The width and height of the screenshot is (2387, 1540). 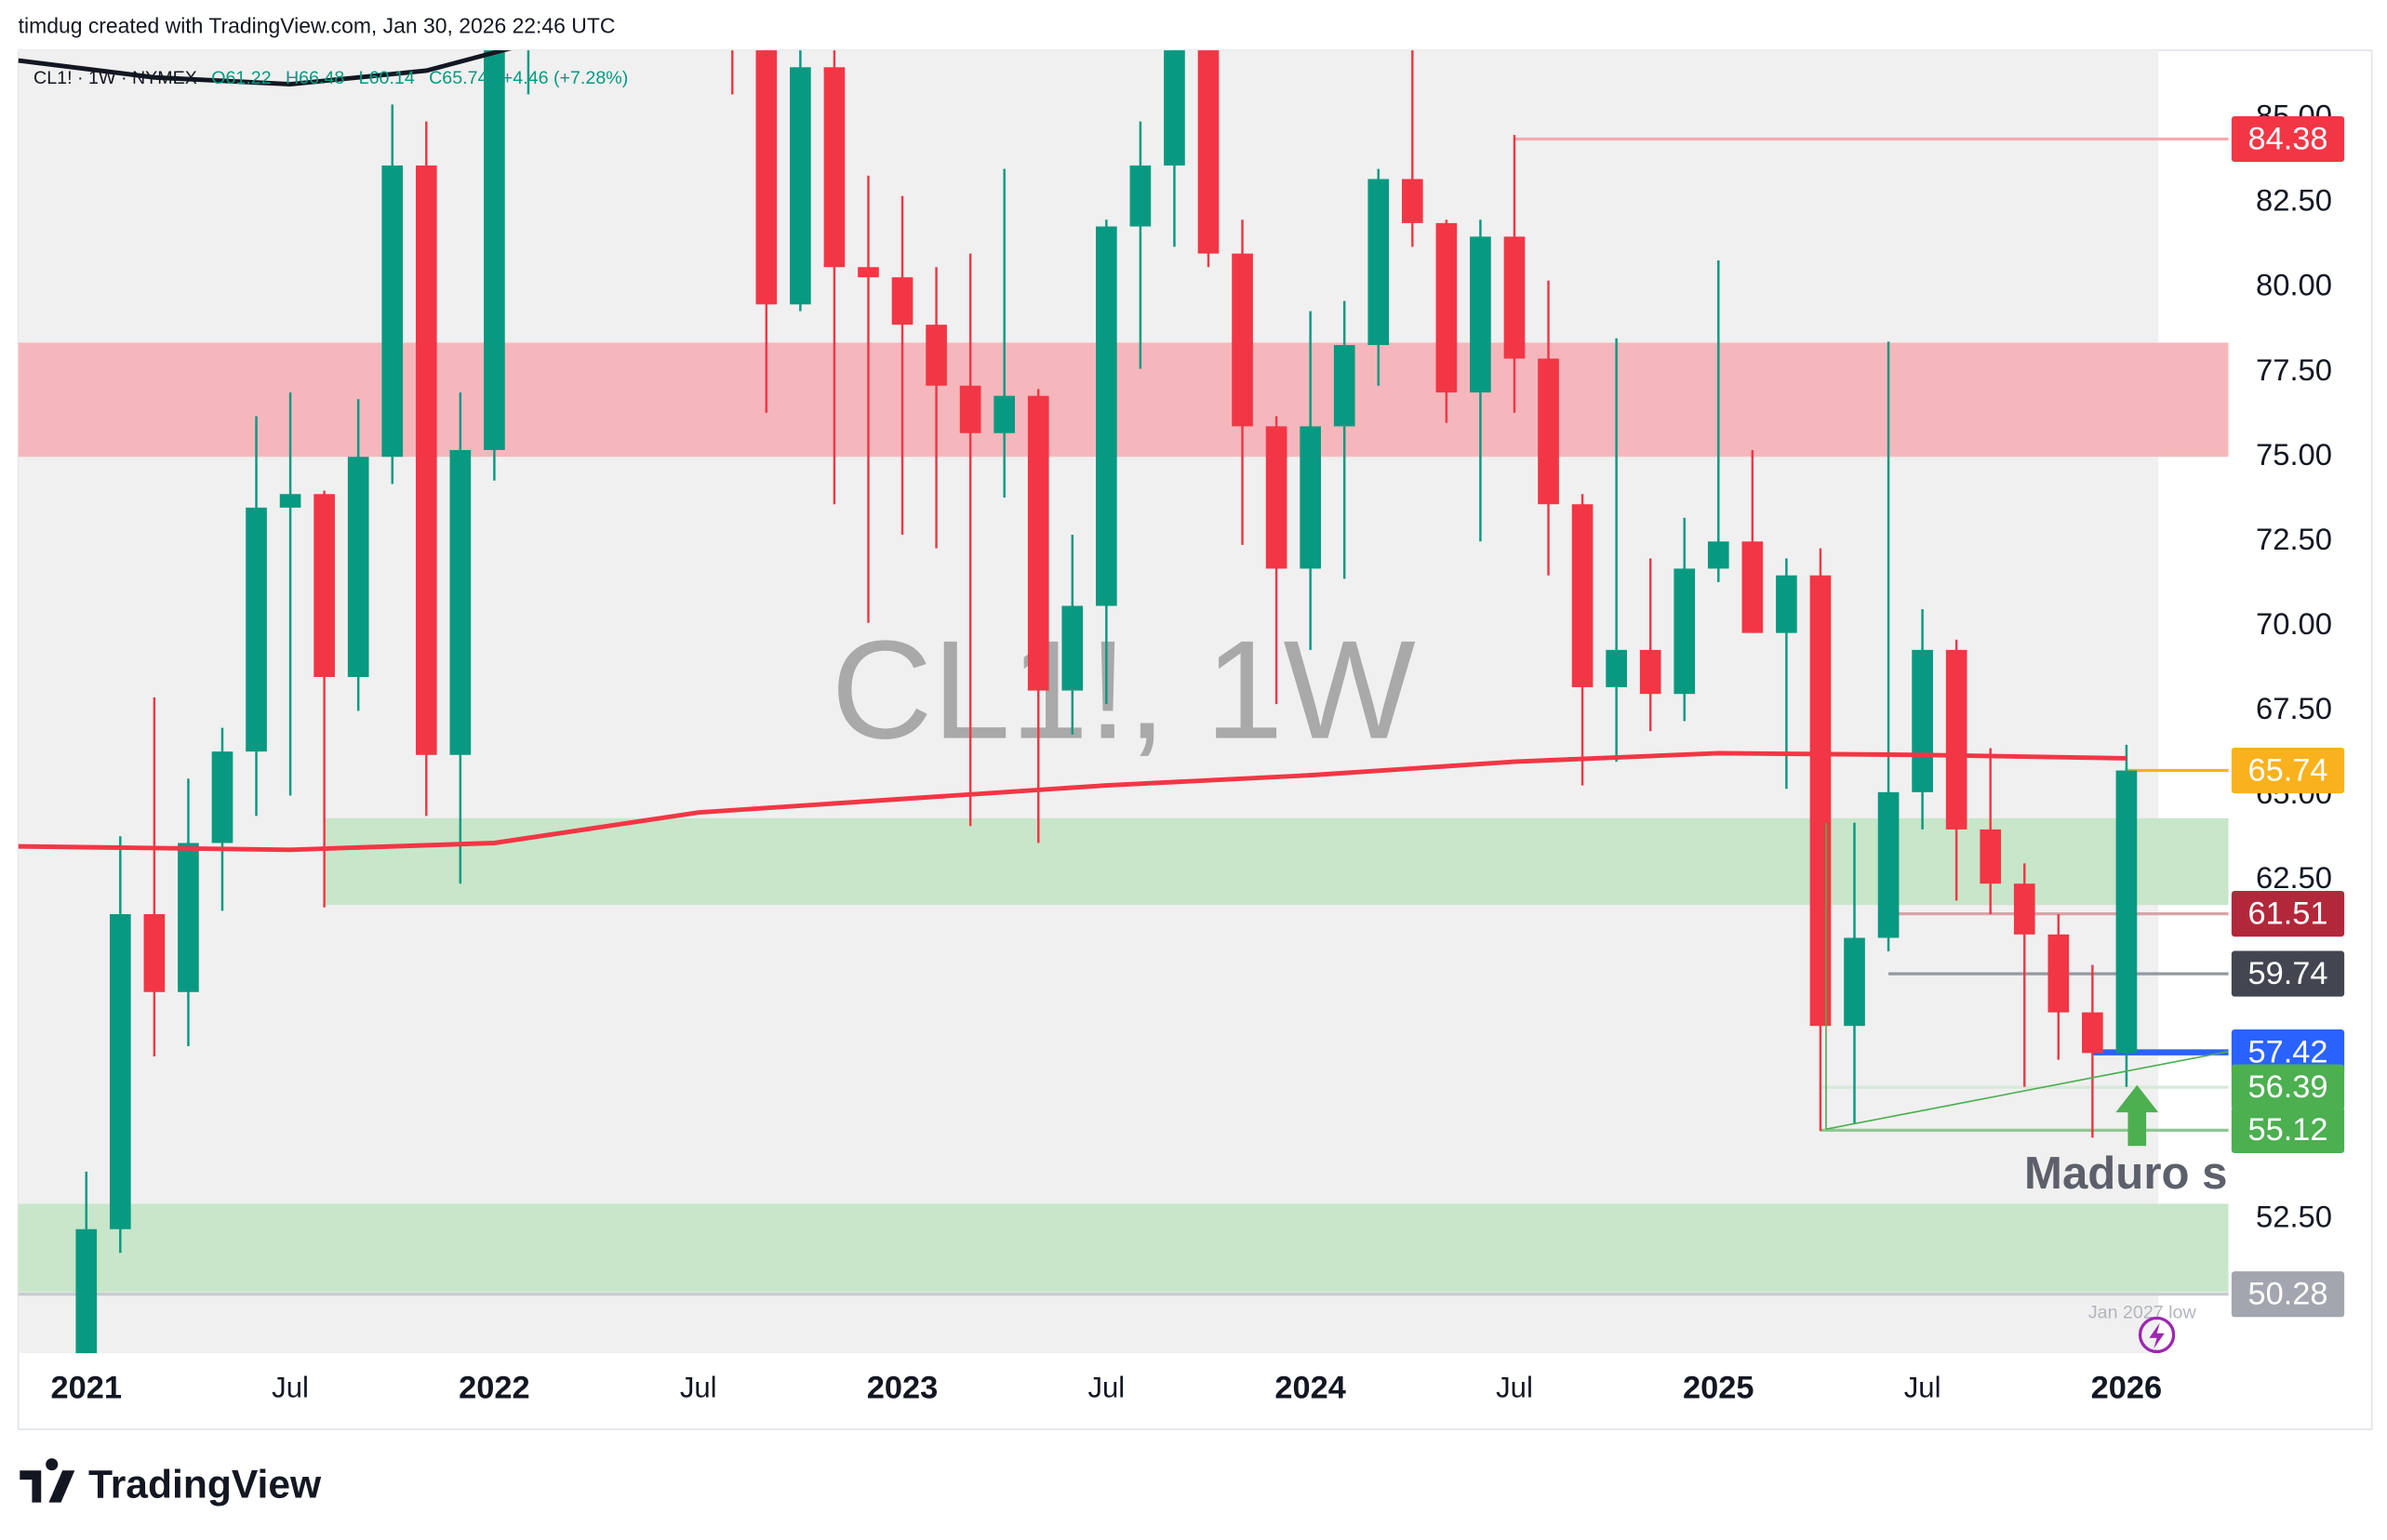 What do you see at coordinates (2294, 1216) in the screenshot?
I see `y-tick-label: 52.50` at bounding box center [2294, 1216].